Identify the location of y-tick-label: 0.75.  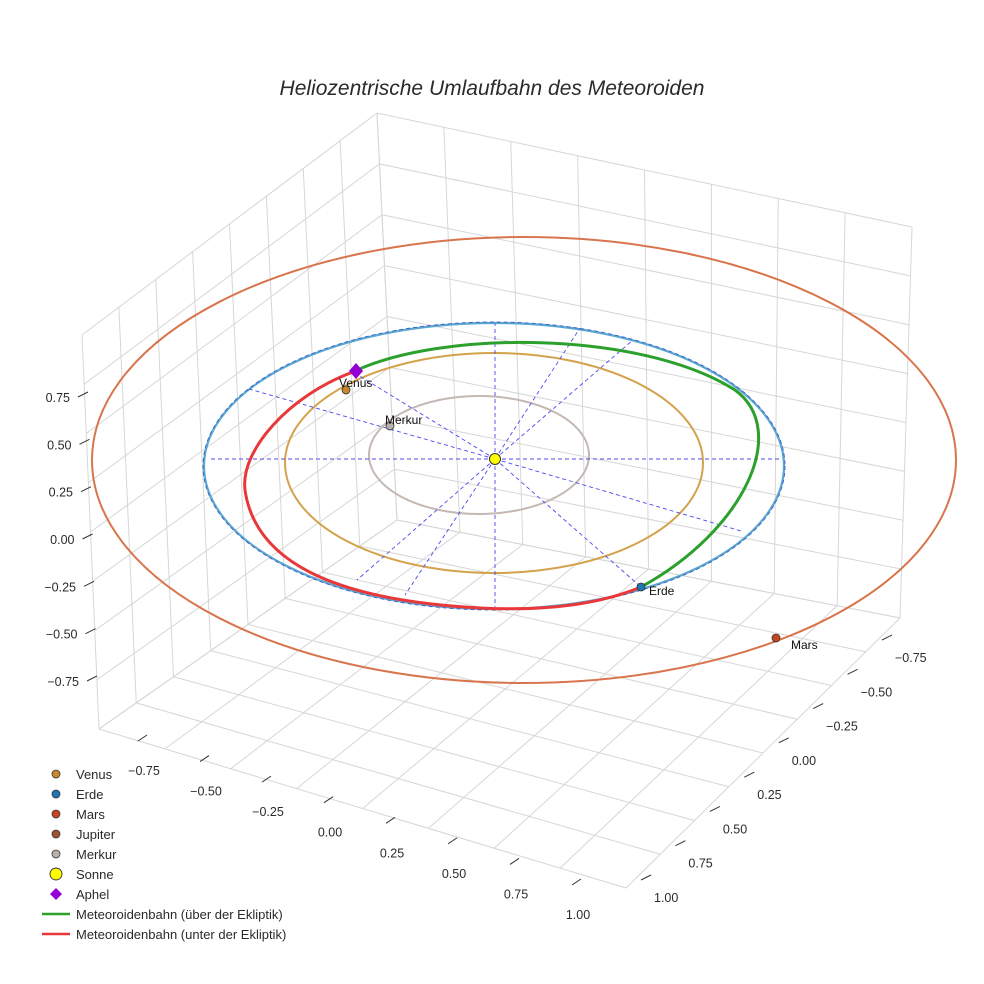
(700, 864).